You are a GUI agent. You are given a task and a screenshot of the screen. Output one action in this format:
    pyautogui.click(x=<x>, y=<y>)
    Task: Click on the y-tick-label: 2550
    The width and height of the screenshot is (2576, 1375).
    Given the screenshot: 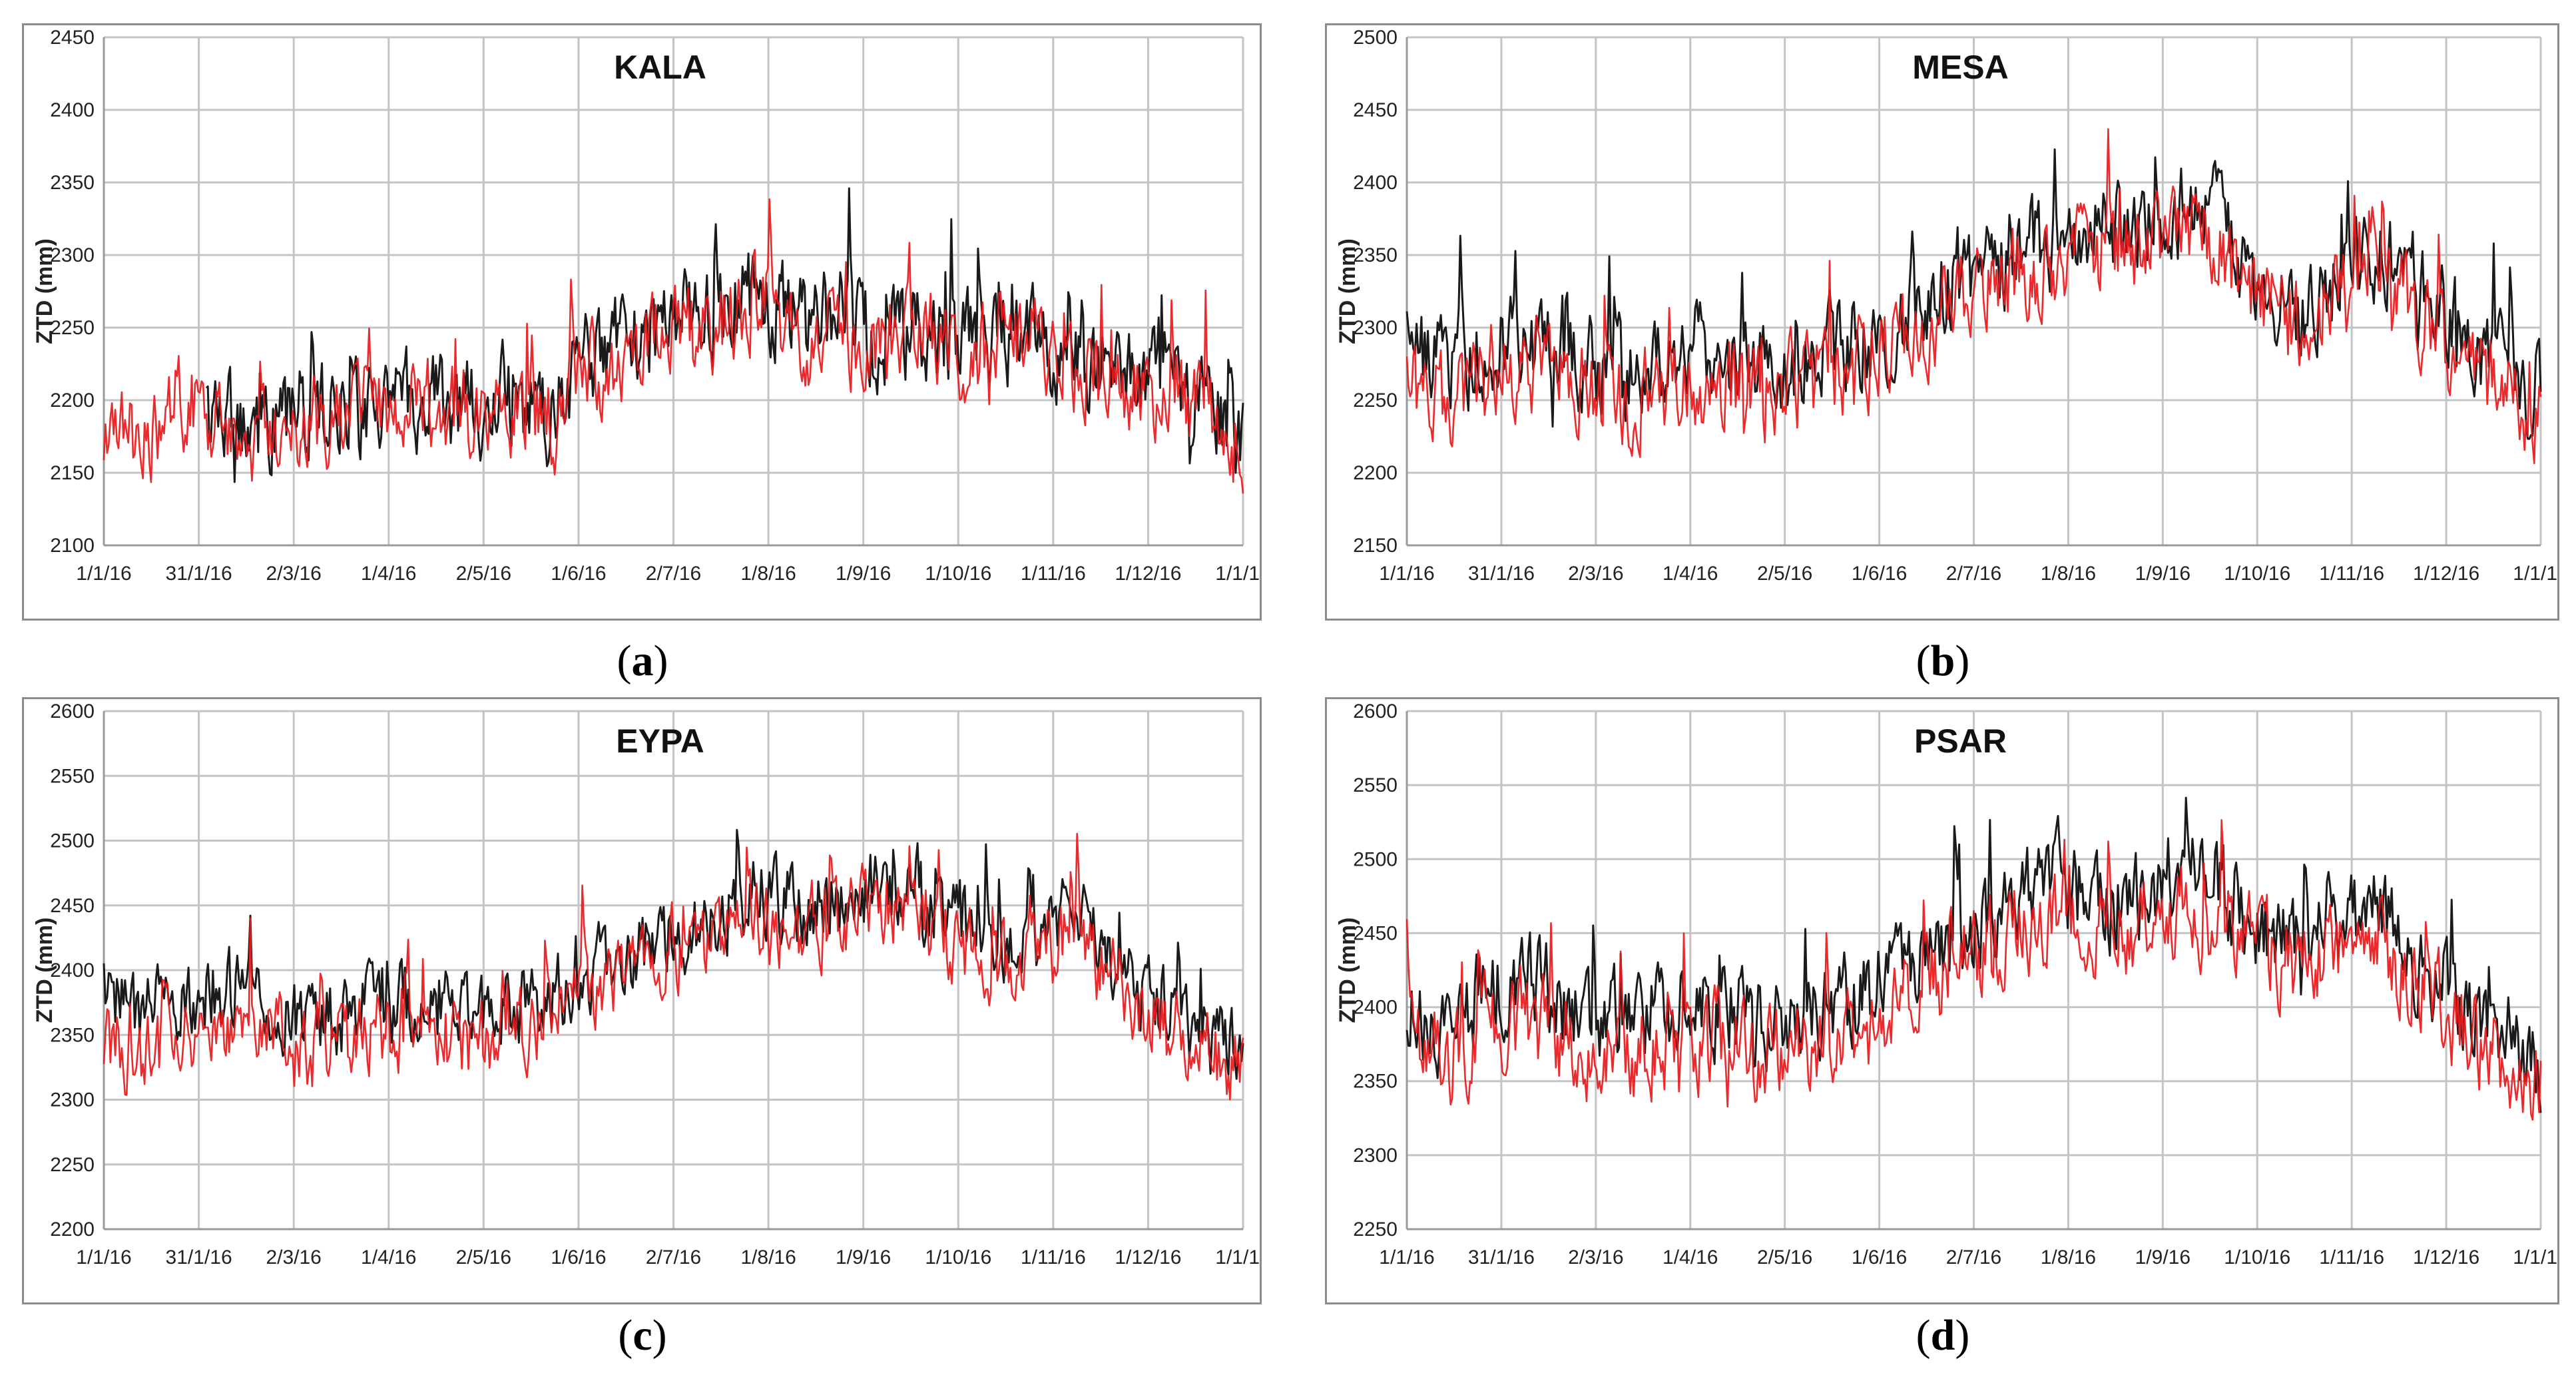 What is the action you would take?
    pyautogui.click(x=72, y=776)
    